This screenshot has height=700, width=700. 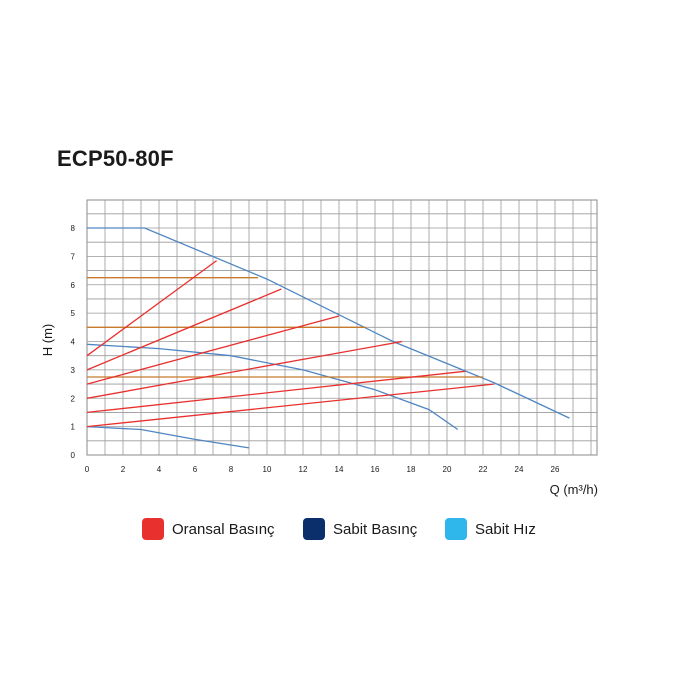 I want to click on legend-swatch-navy, so click(x=314, y=529).